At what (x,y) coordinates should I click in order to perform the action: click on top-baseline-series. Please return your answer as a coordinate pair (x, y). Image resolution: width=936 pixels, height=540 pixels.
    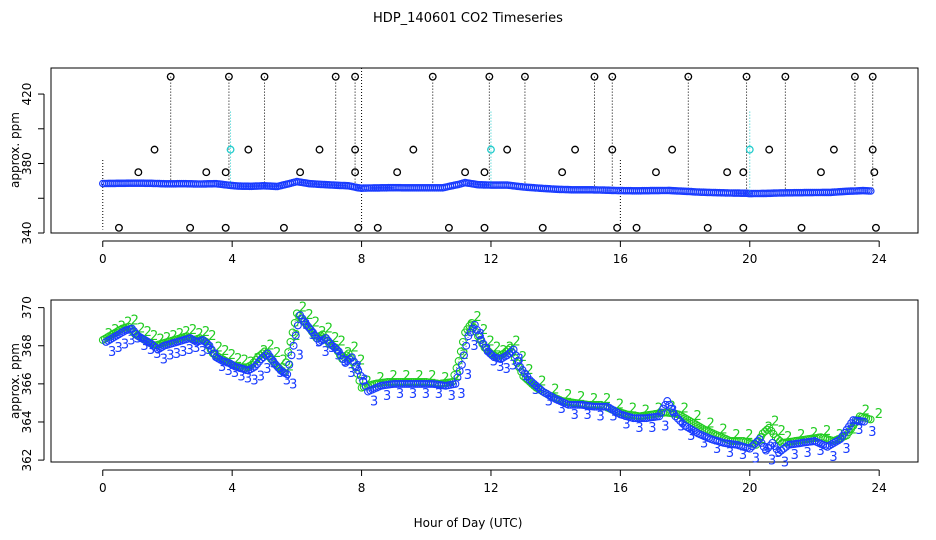
    Looking at the image, I should click on (487, 187).